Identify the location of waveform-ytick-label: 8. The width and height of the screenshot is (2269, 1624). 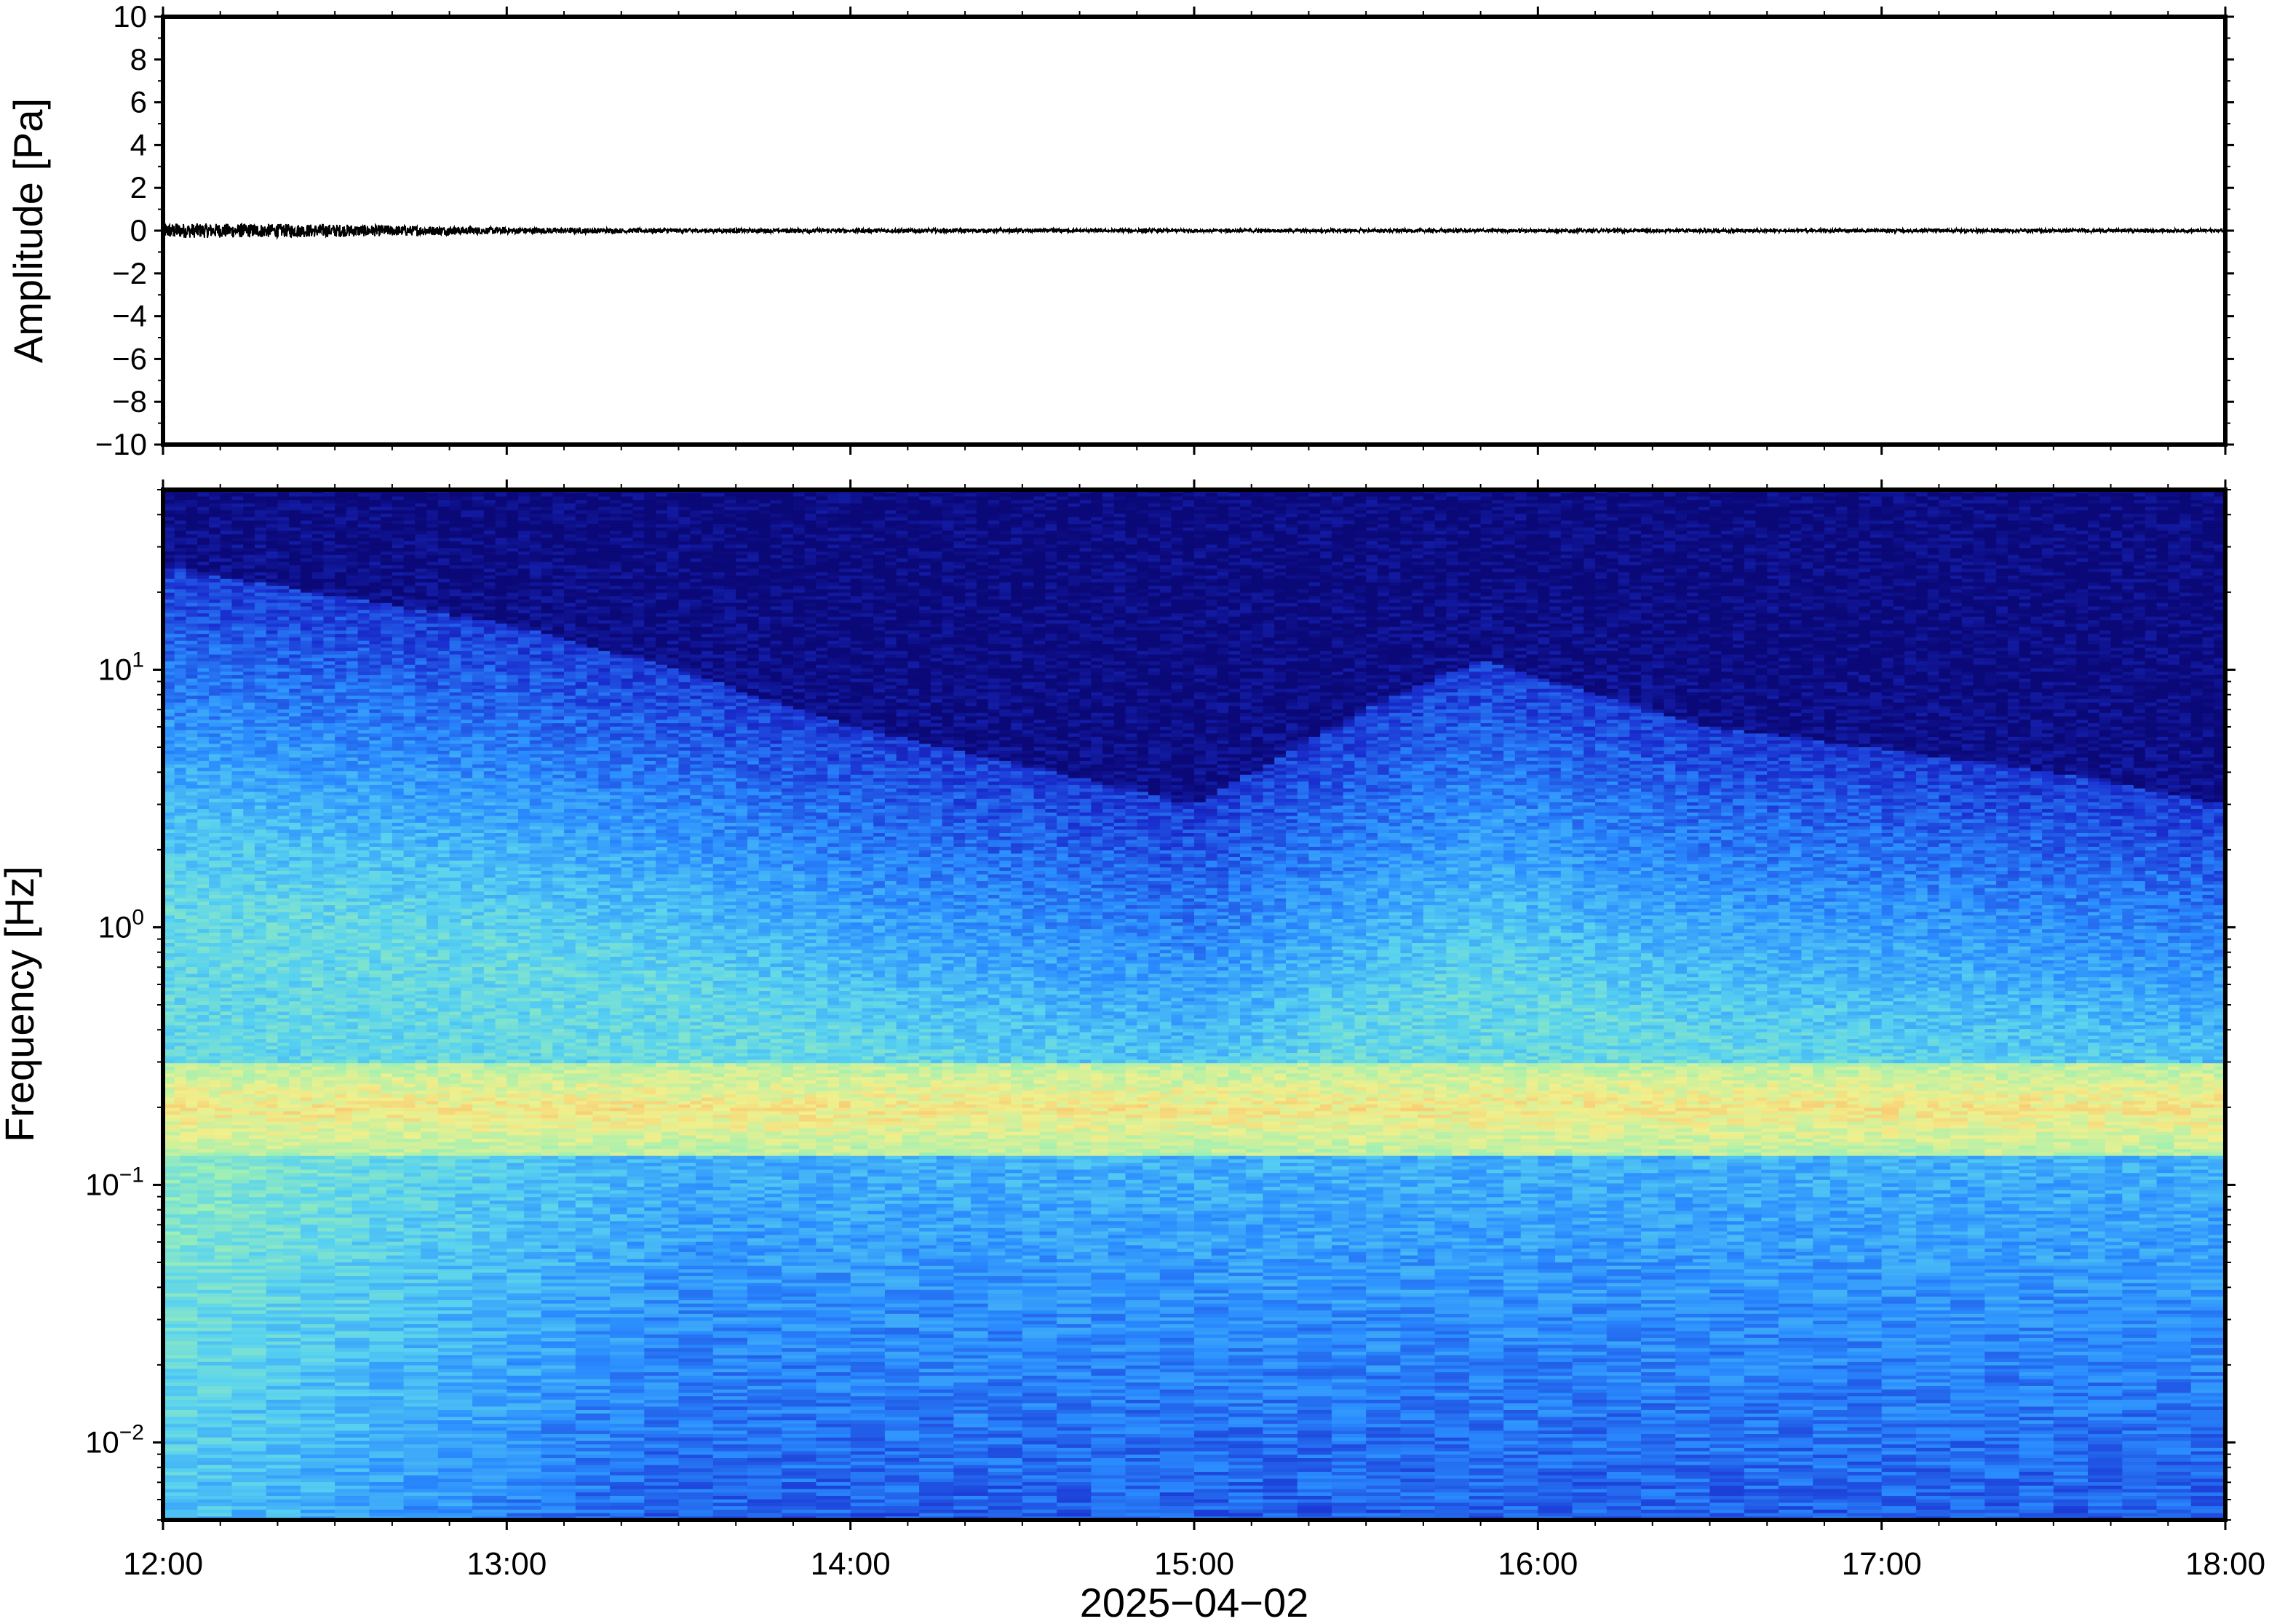
(138, 59).